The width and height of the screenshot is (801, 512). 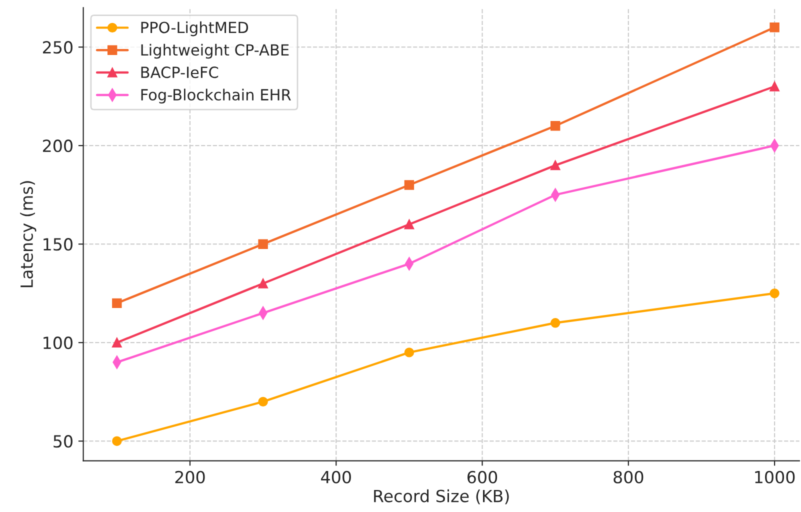 What do you see at coordinates (215, 51) in the screenshot?
I see `legend-label: Lightweight CP-ABE` at bounding box center [215, 51].